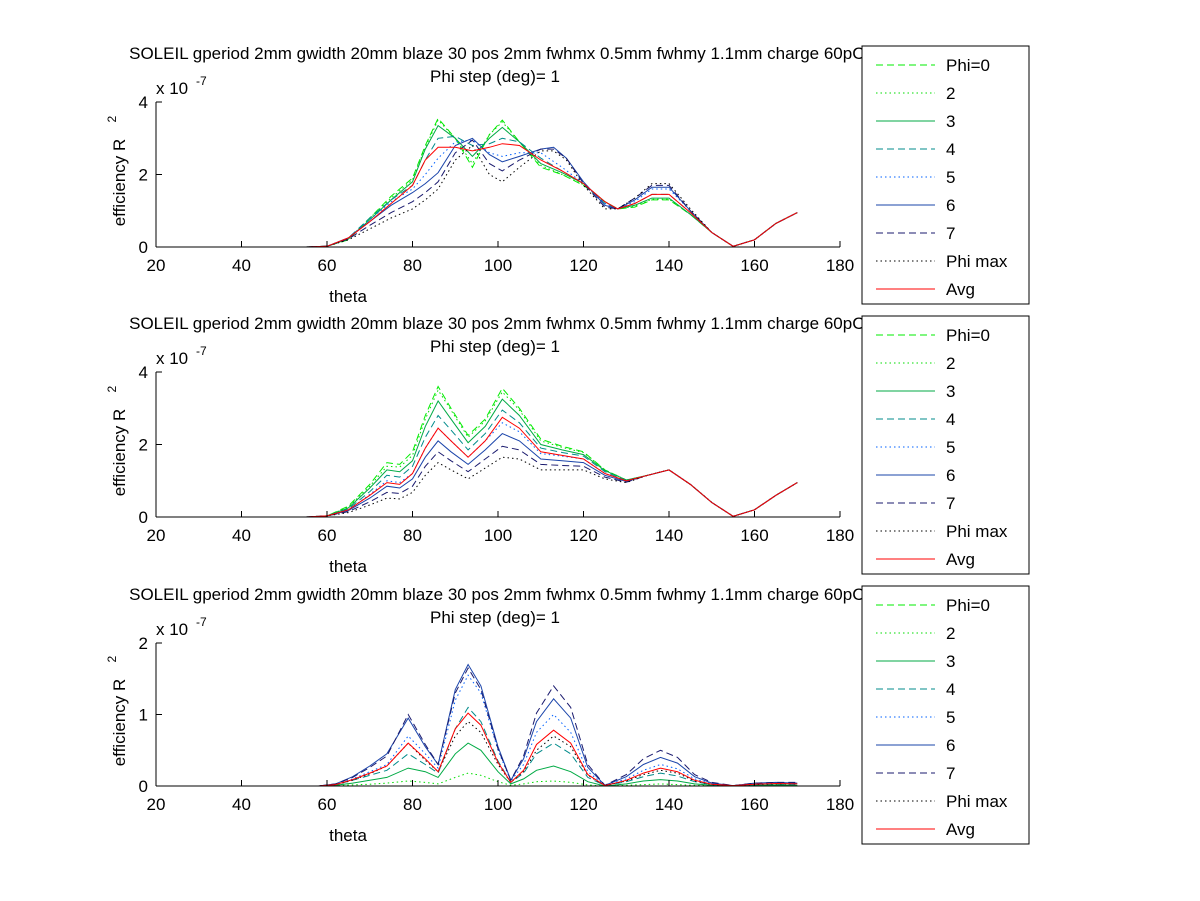  I want to click on y-exponent-base: x 10, so click(172, 358).